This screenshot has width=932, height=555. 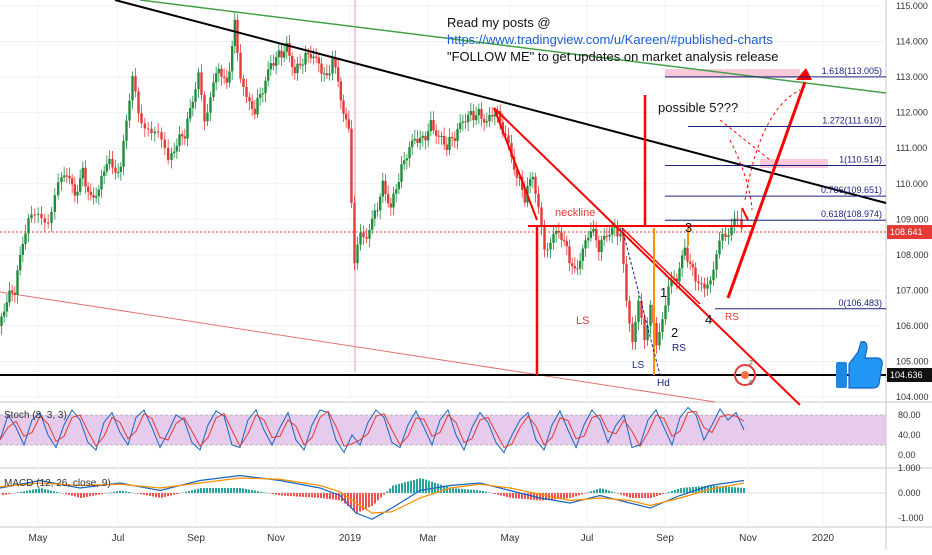 I want to click on price-tick-label: 106.000, so click(x=912, y=326).